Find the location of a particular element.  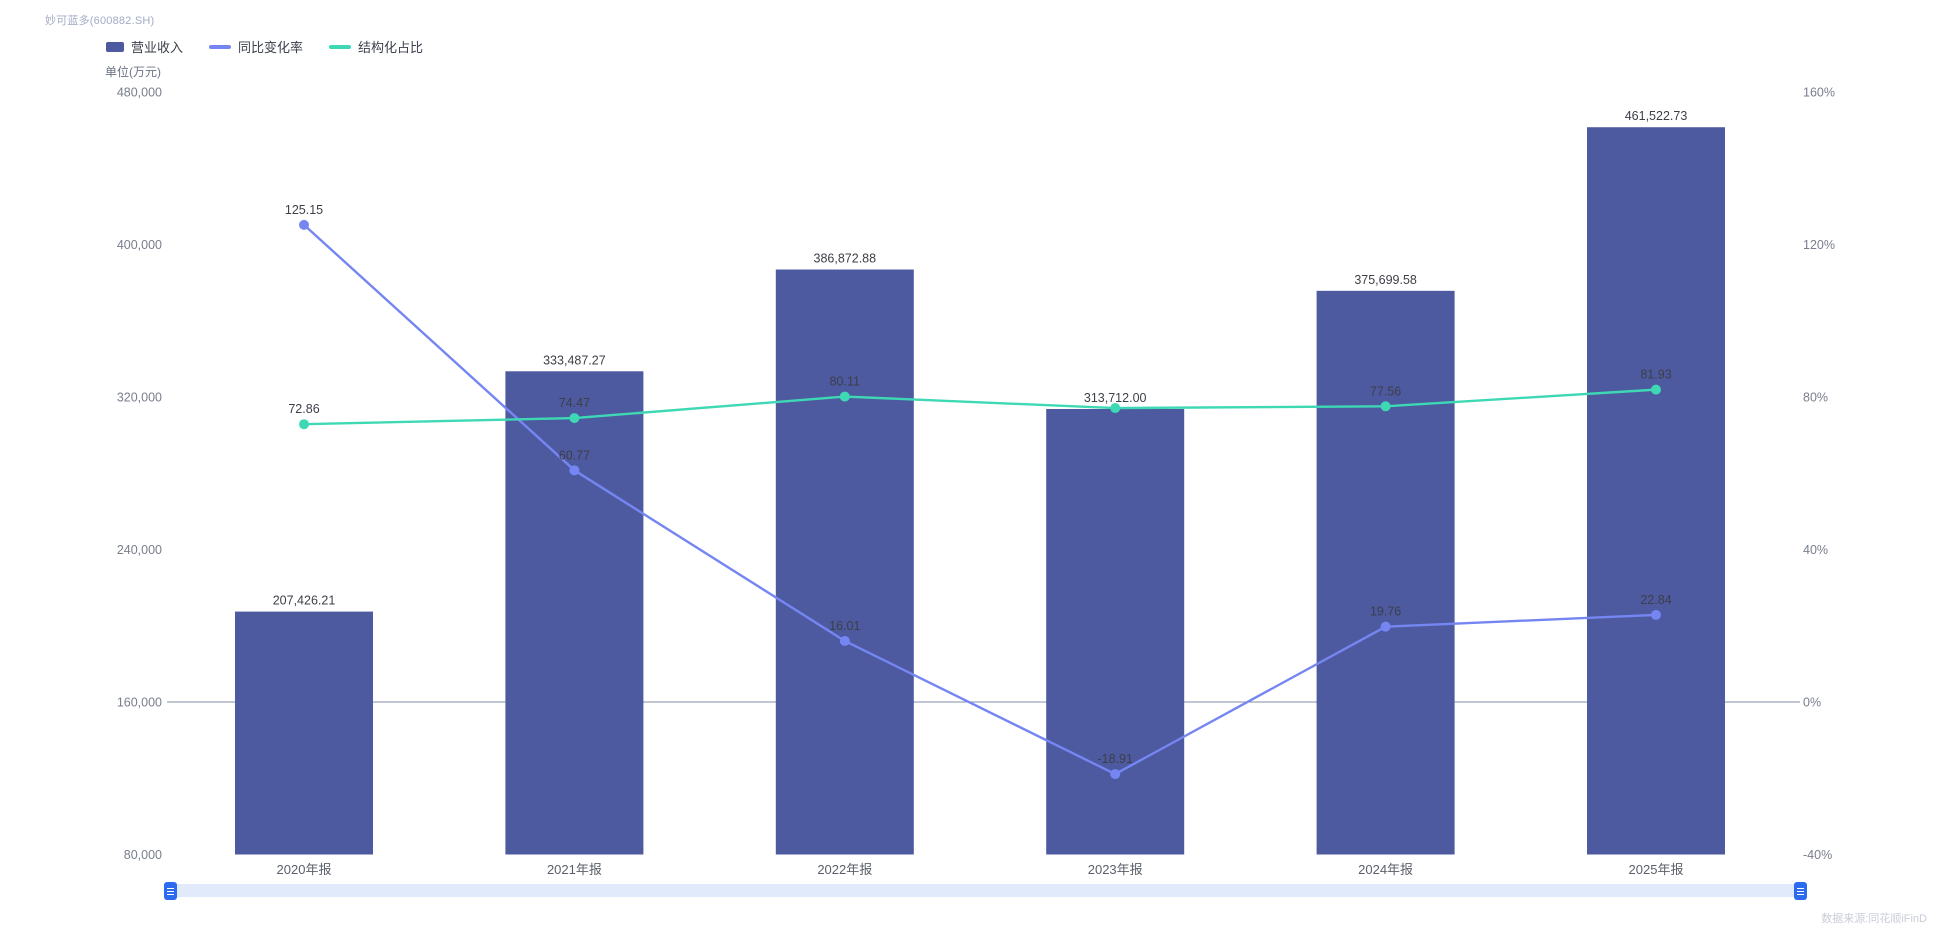

bar-2022年报 is located at coordinates (844, 562).